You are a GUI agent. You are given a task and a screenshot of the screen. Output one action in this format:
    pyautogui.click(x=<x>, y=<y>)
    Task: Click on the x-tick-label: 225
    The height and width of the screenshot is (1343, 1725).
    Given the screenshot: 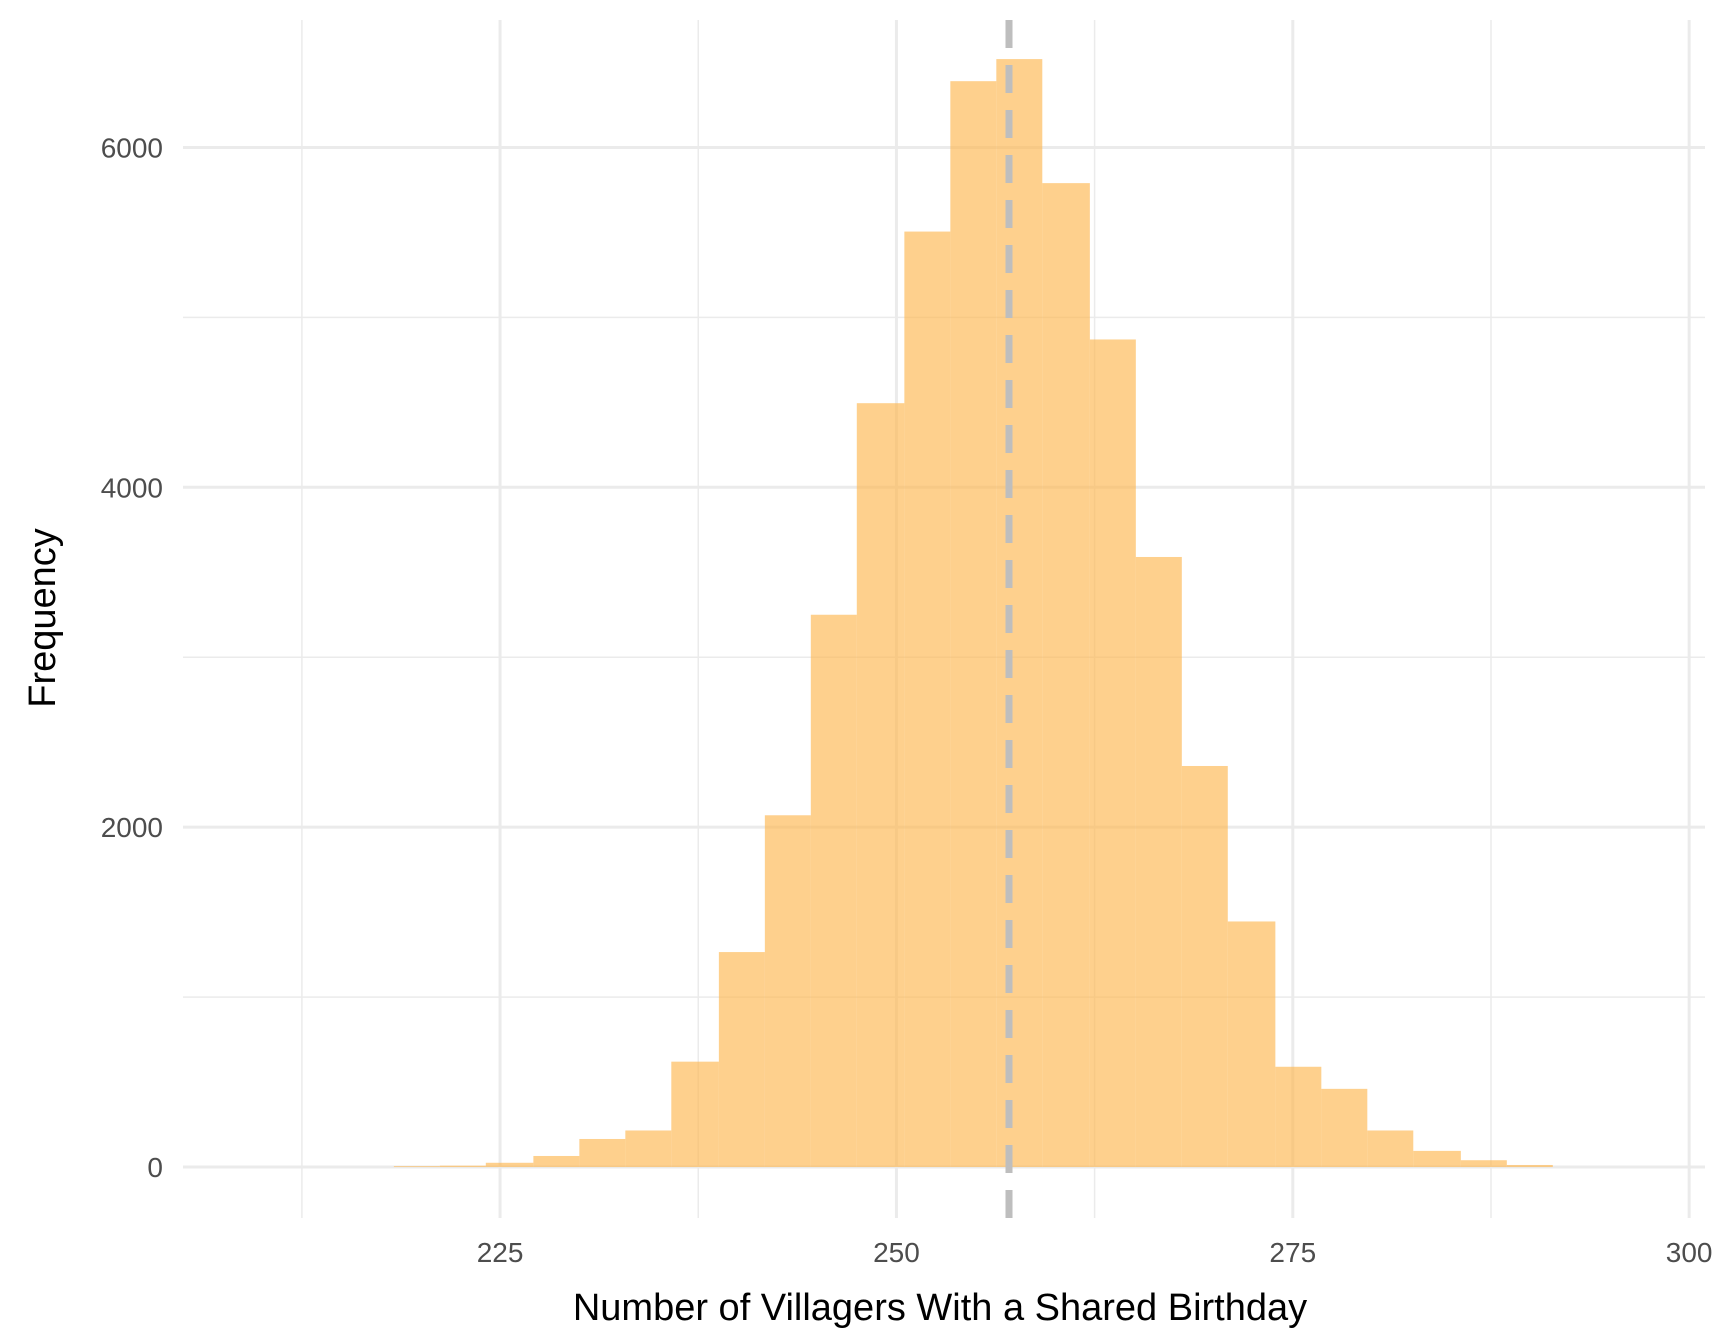 What is the action you would take?
    pyautogui.click(x=500, y=1252)
    